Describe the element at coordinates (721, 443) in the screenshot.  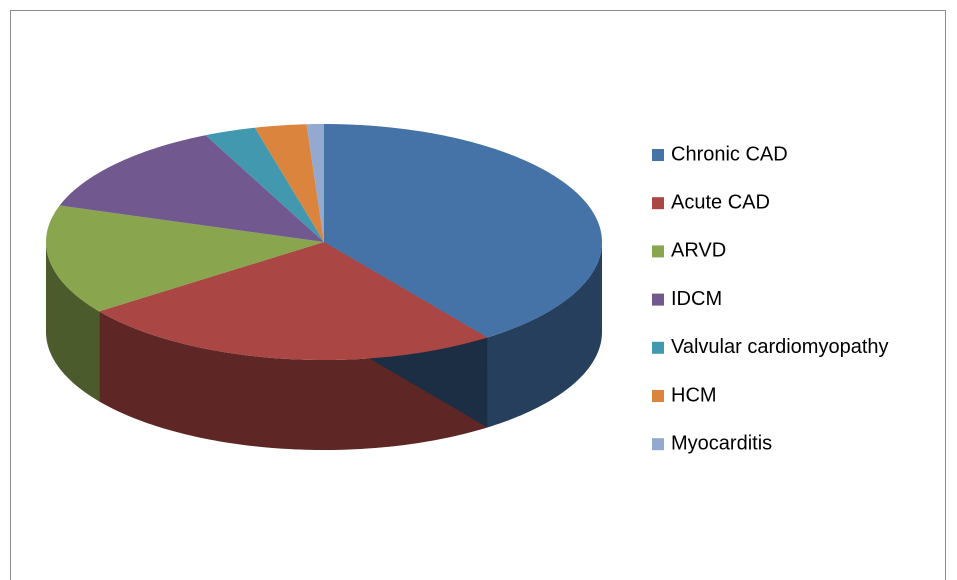
I see `legend-label: Myocarditis` at that location.